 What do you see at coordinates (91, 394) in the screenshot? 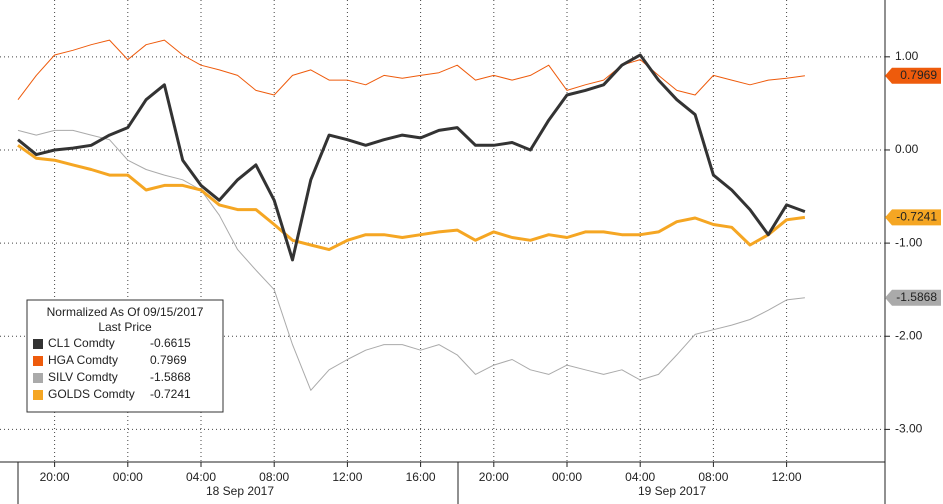
I see `legend-label: GOLDS Comdty` at bounding box center [91, 394].